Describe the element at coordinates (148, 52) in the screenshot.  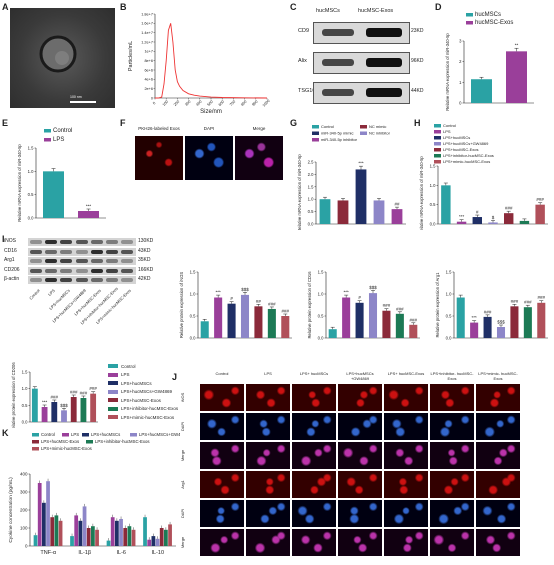
I see `y-tick-label: 1e+7` at that location.